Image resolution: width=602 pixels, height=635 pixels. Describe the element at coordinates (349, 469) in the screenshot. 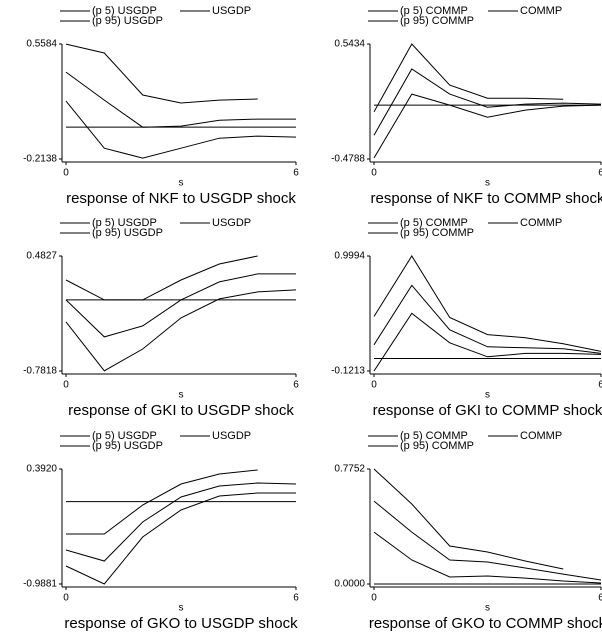

I see `y-tick-label: 0.7752` at that location.